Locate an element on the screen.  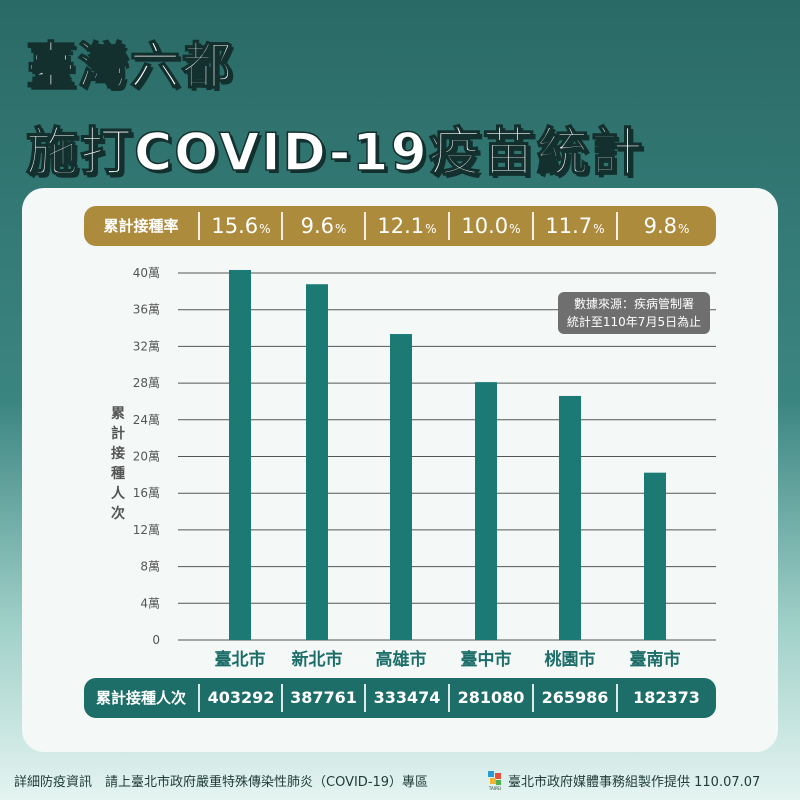
y-tick-label: 28萬 is located at coordinates (146, 383).